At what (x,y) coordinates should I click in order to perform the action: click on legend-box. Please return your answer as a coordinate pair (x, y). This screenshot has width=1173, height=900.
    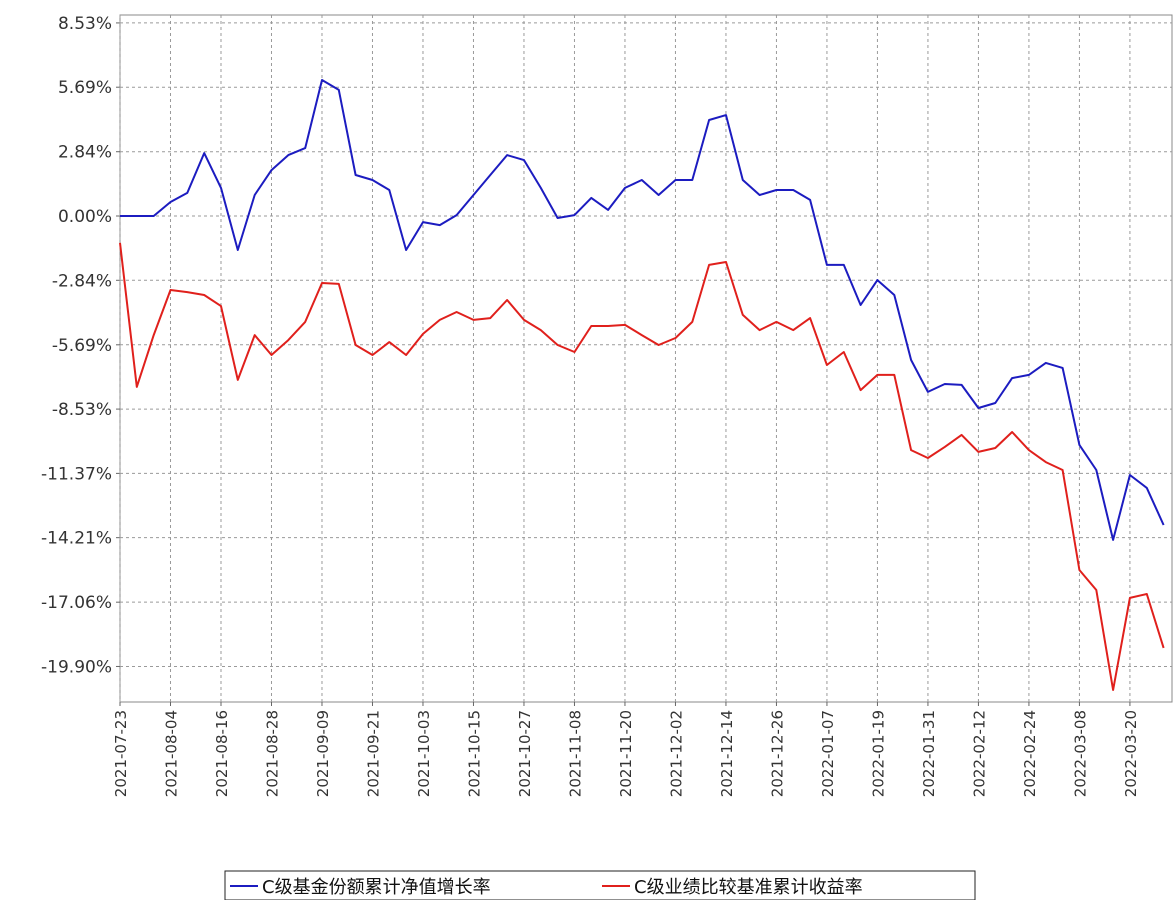
    Looking at the image, I should click on (600, 885).